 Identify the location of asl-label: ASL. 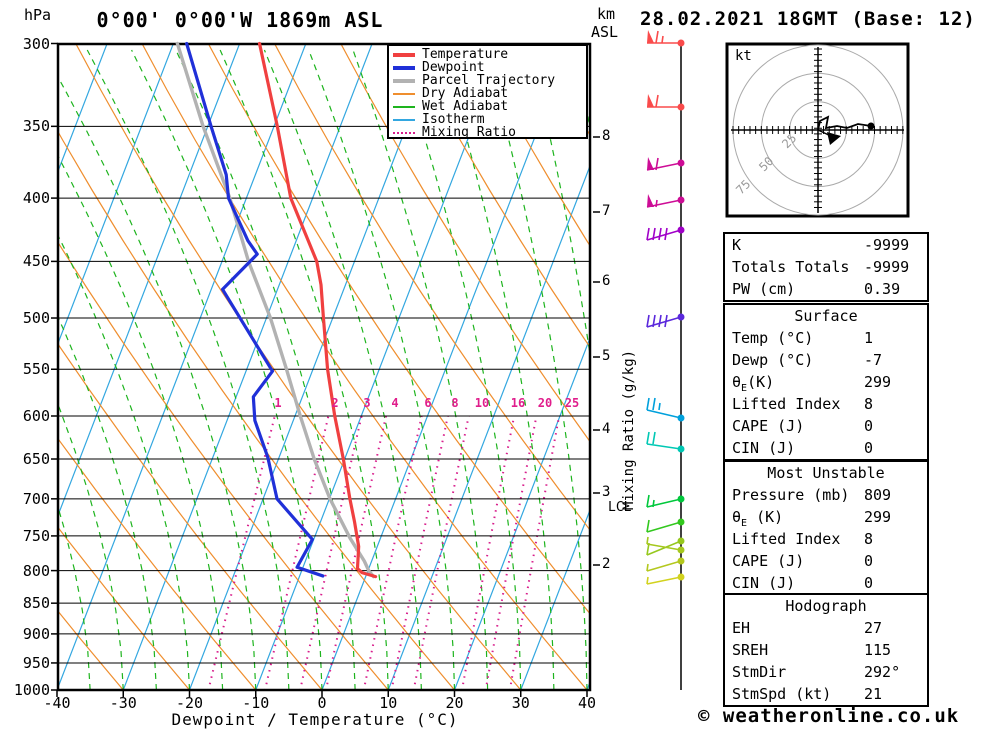
(605, 32).